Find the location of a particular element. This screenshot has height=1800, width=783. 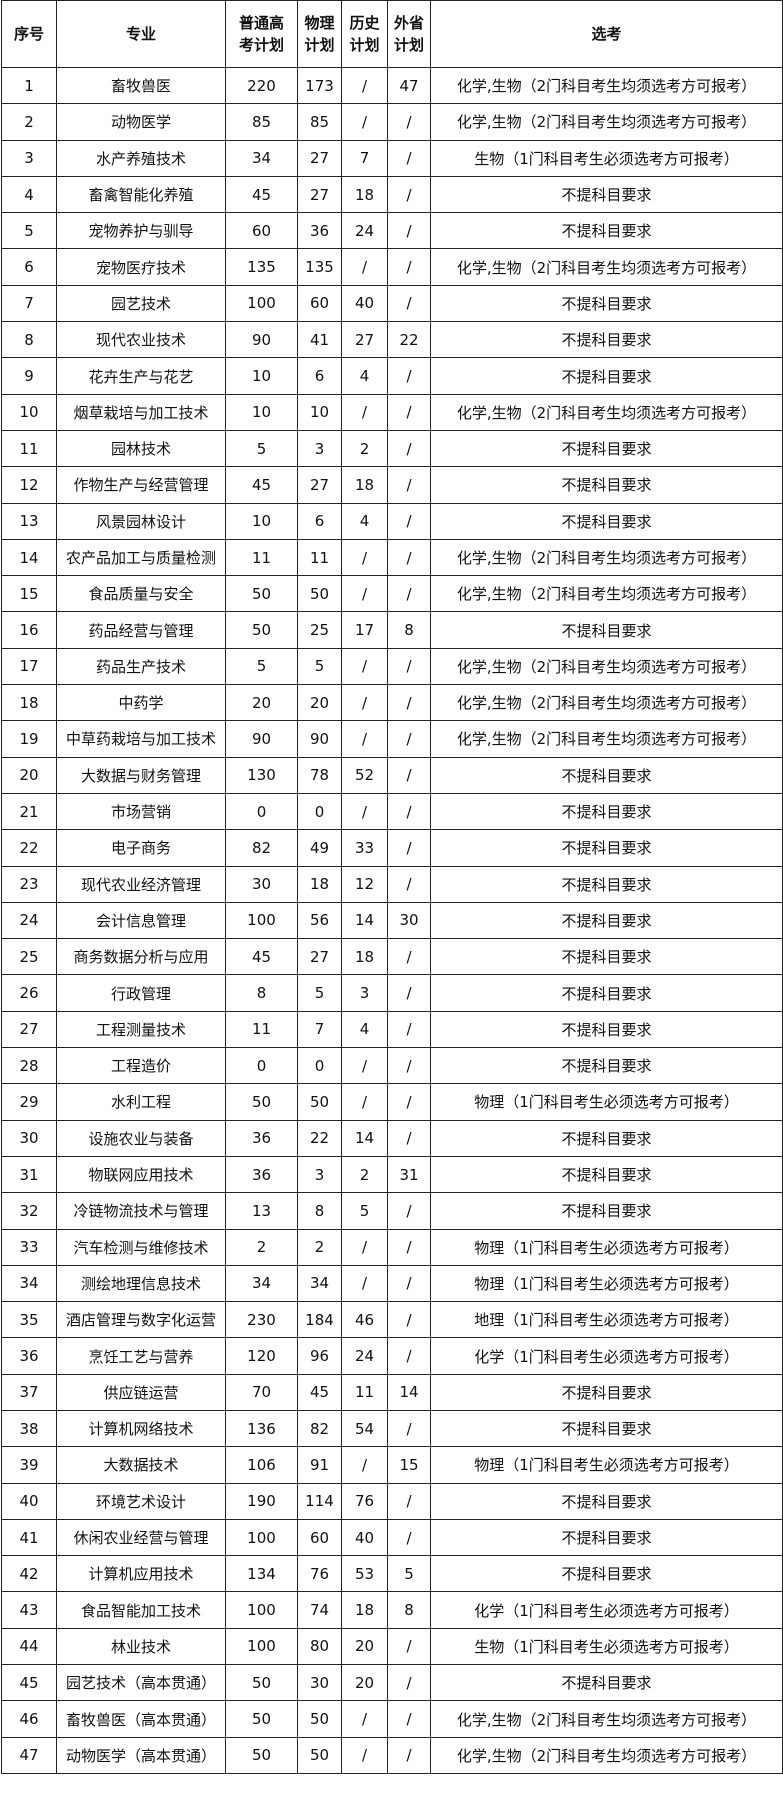

cell-major: 风景园林设计 is located at coordinates (141, 521).